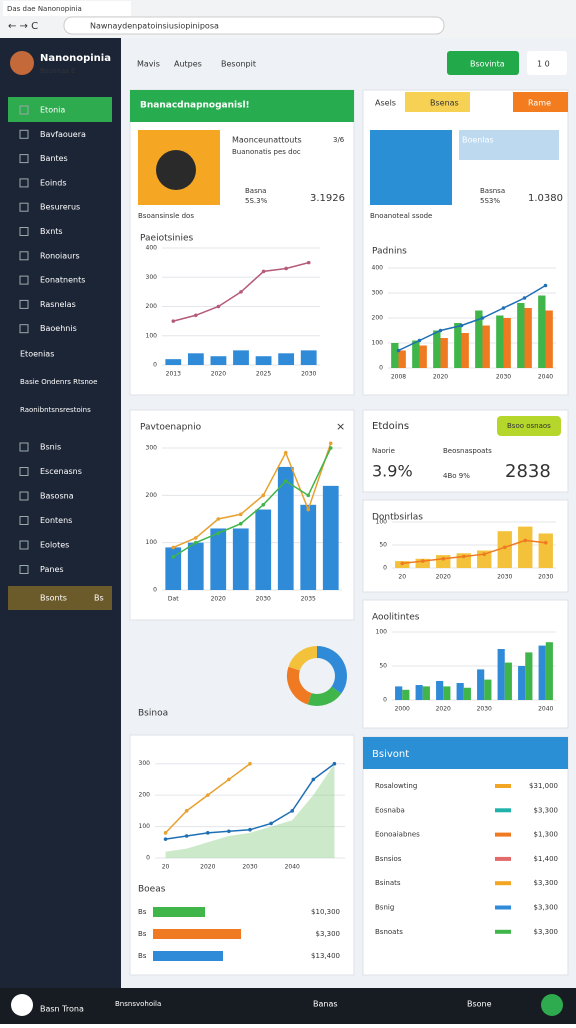 Image resolution: width=576 pixels, height=1028 pixels. I want to click on start-icon, so click(22, 1005).